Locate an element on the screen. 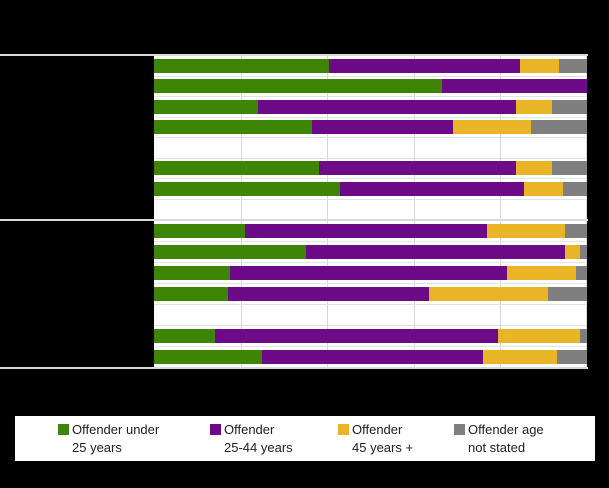  x-axis-labels-block is located at coordinates (304, 392).